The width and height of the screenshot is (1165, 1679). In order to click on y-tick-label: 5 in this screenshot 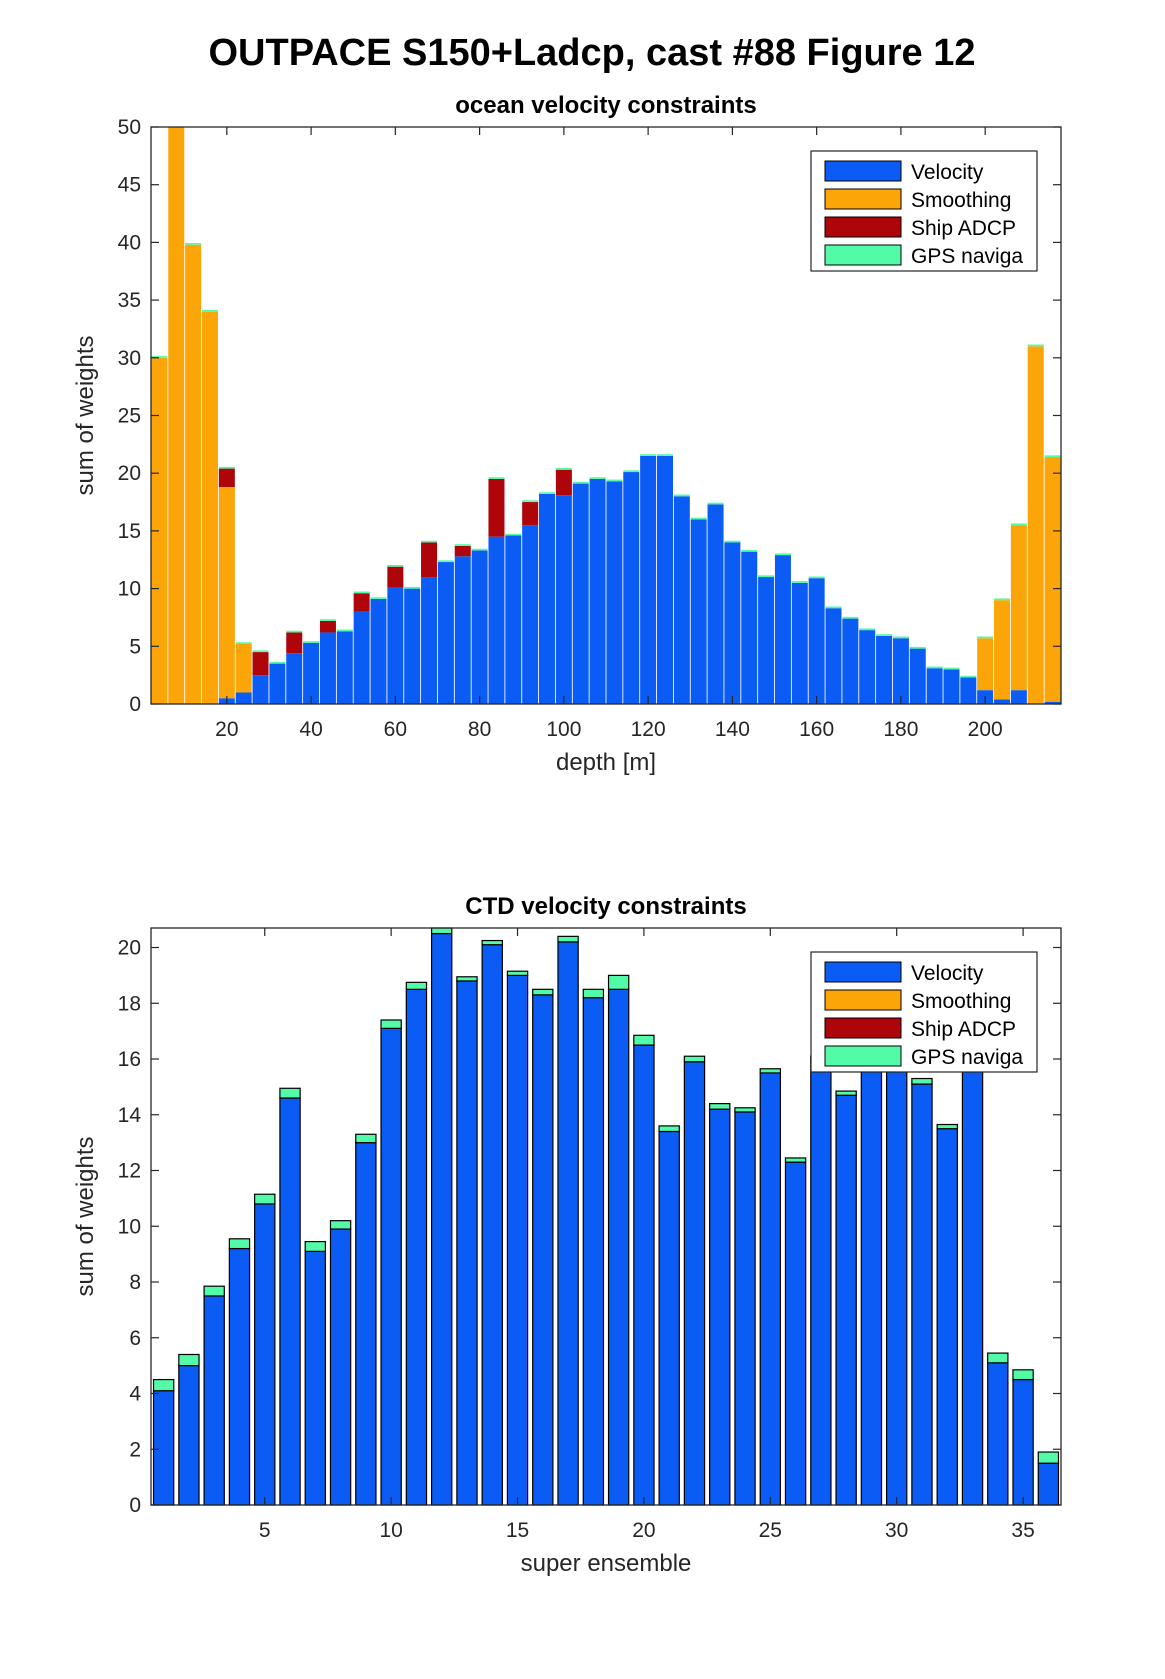, I will do `click(135, 646)`.